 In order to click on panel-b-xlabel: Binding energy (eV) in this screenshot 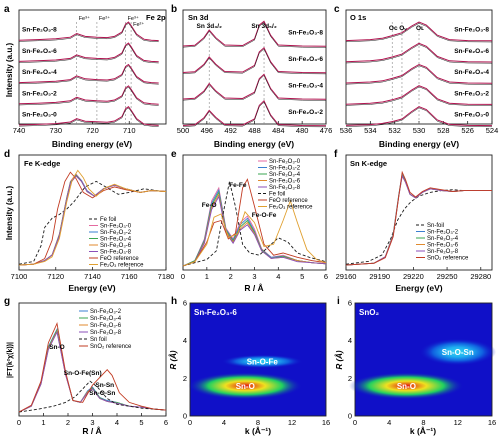, I will do `click(254, 144)`.